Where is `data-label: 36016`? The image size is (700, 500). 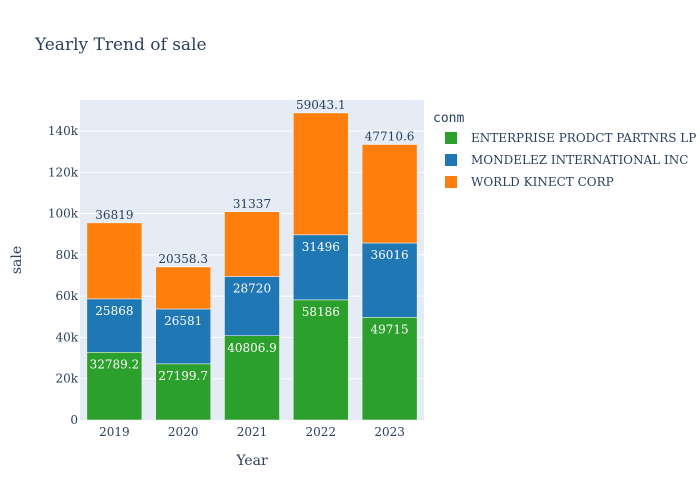
data-label: 36016 is located at coordinates (390, 255).